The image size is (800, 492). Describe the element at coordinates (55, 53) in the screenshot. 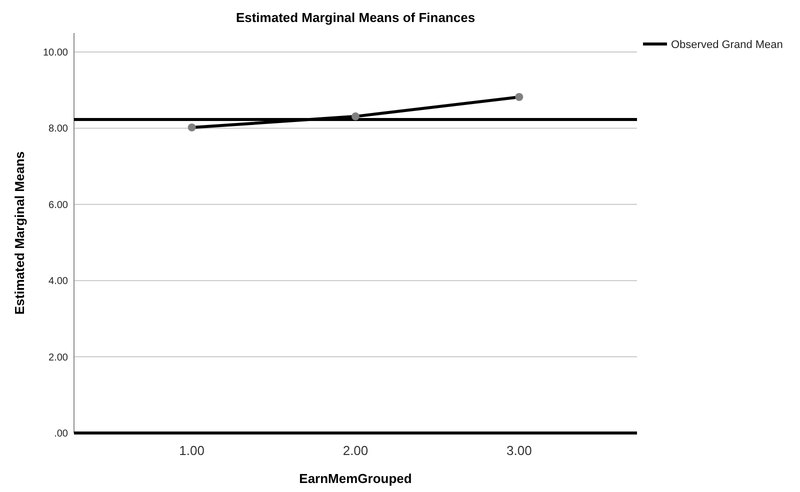

I see `y-tick-label: 10.00` at that location.